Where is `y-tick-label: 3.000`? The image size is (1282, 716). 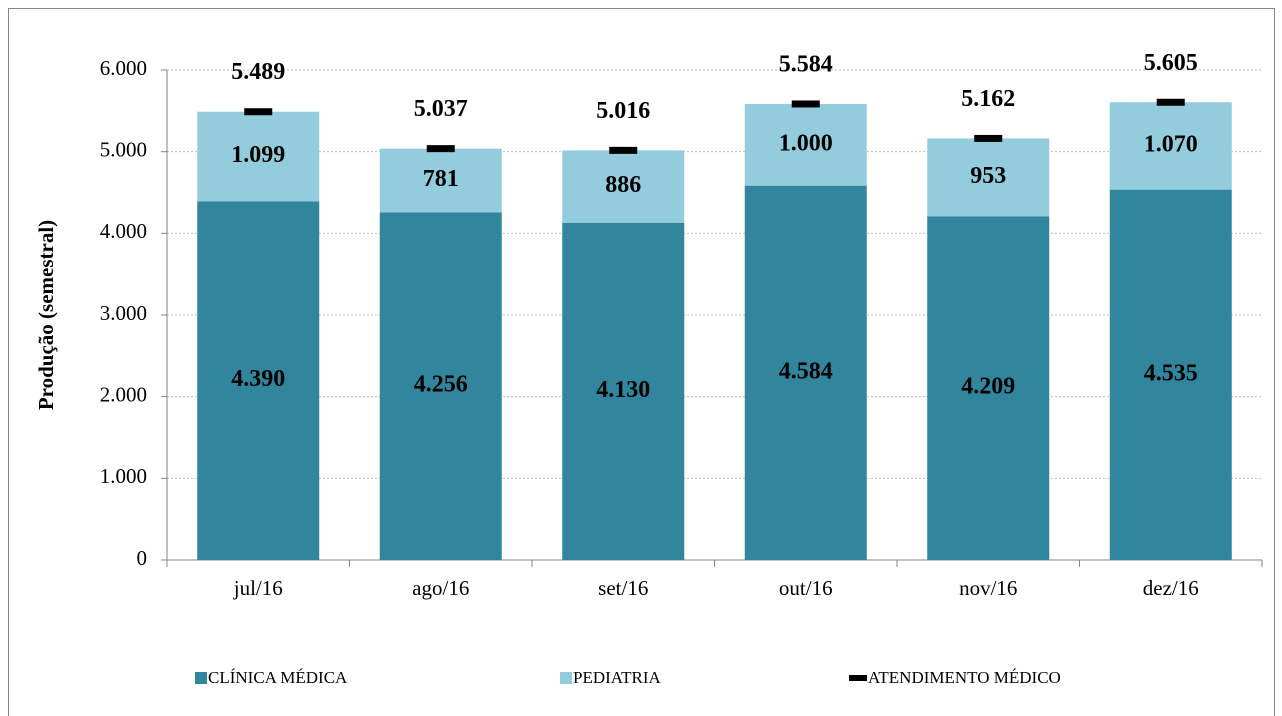
y-tick-label: 3.000 is located at coordinates (123, 313).